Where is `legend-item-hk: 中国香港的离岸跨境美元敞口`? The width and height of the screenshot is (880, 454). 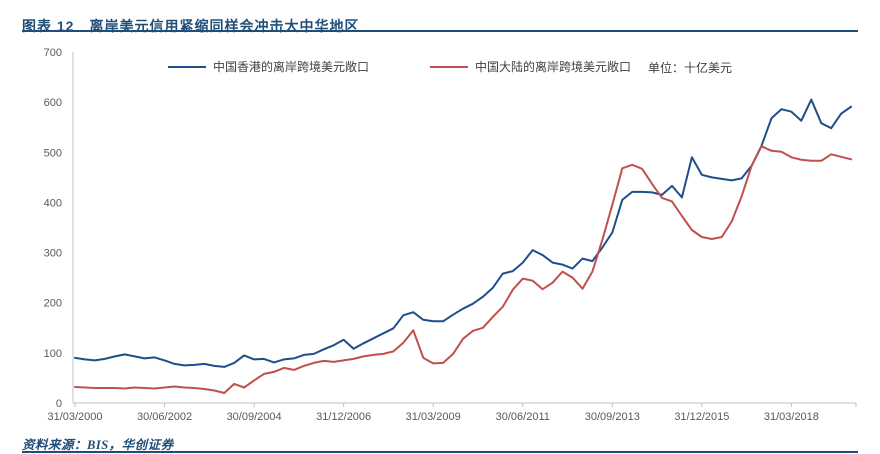
legend-item-hk: 中国香港的离岸跨境美元敞口 is located at coordinates (268, 66).